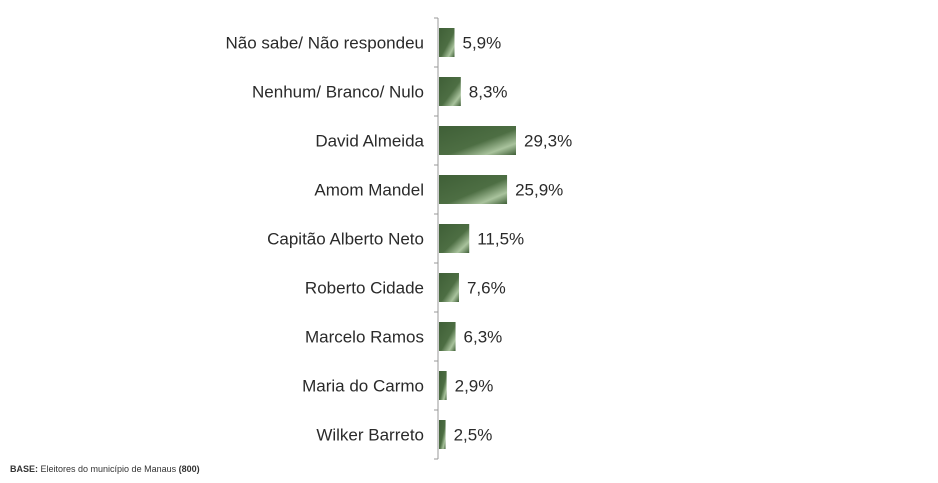  I want to click on category-label: Amom Mandel, so click(369, 190).